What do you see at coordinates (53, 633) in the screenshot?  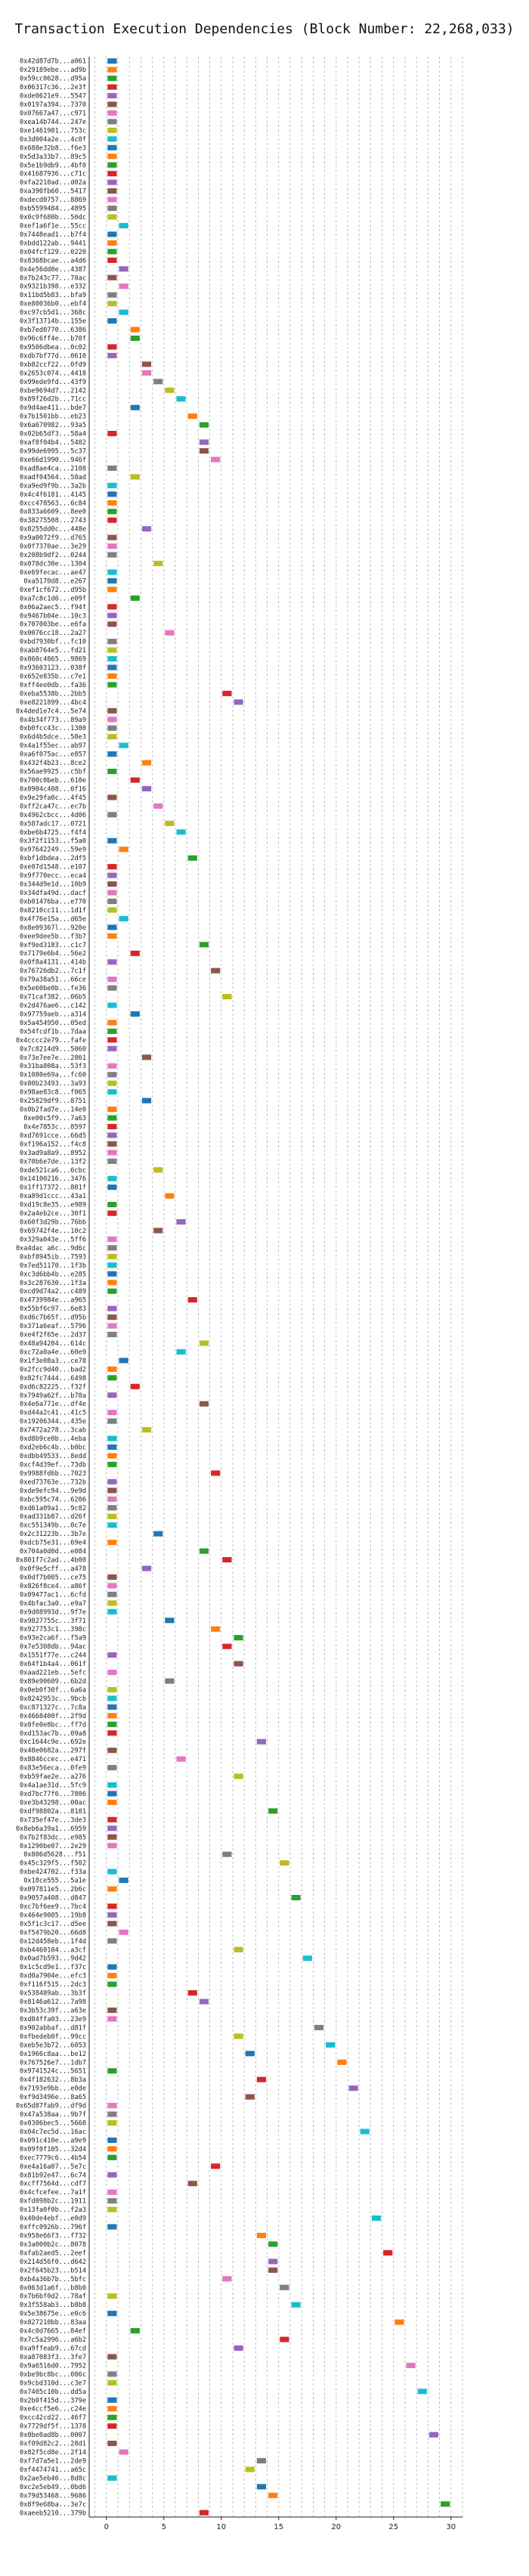 I see `transaction-label: 0x0076cc18...2a27` at bounding box center [53, 633].